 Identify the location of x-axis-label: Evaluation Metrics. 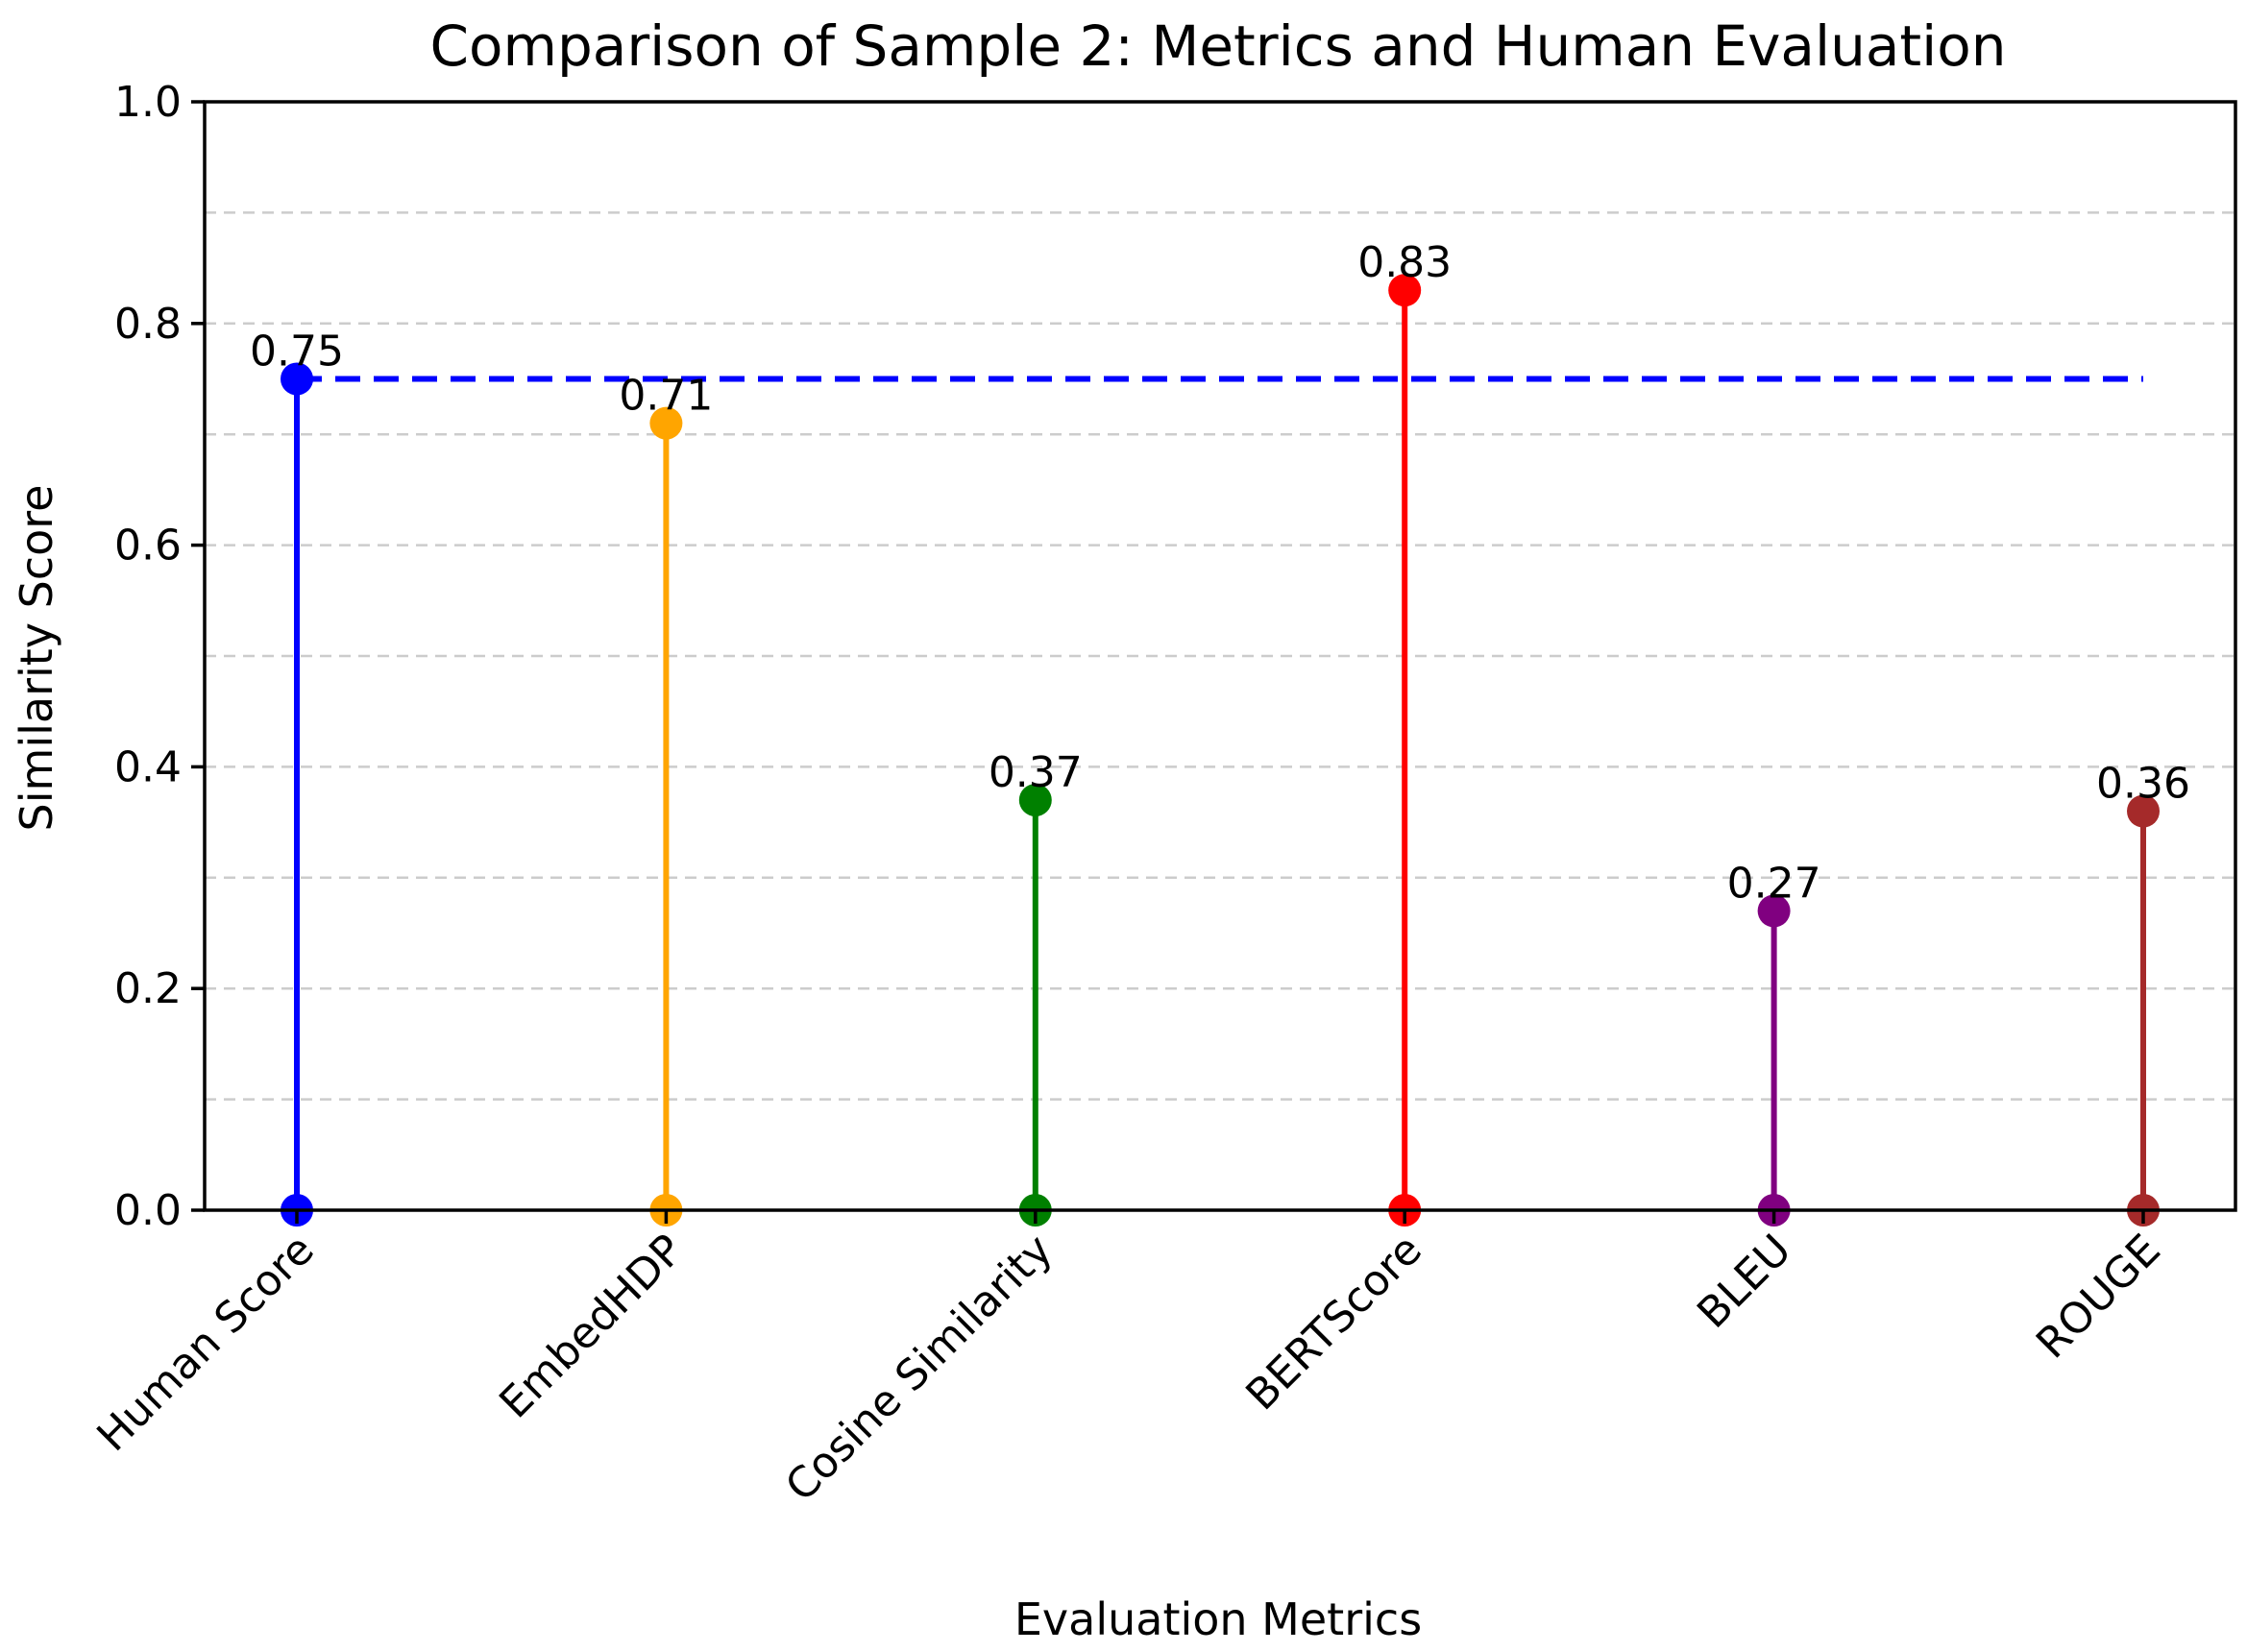
(1218, 1619).